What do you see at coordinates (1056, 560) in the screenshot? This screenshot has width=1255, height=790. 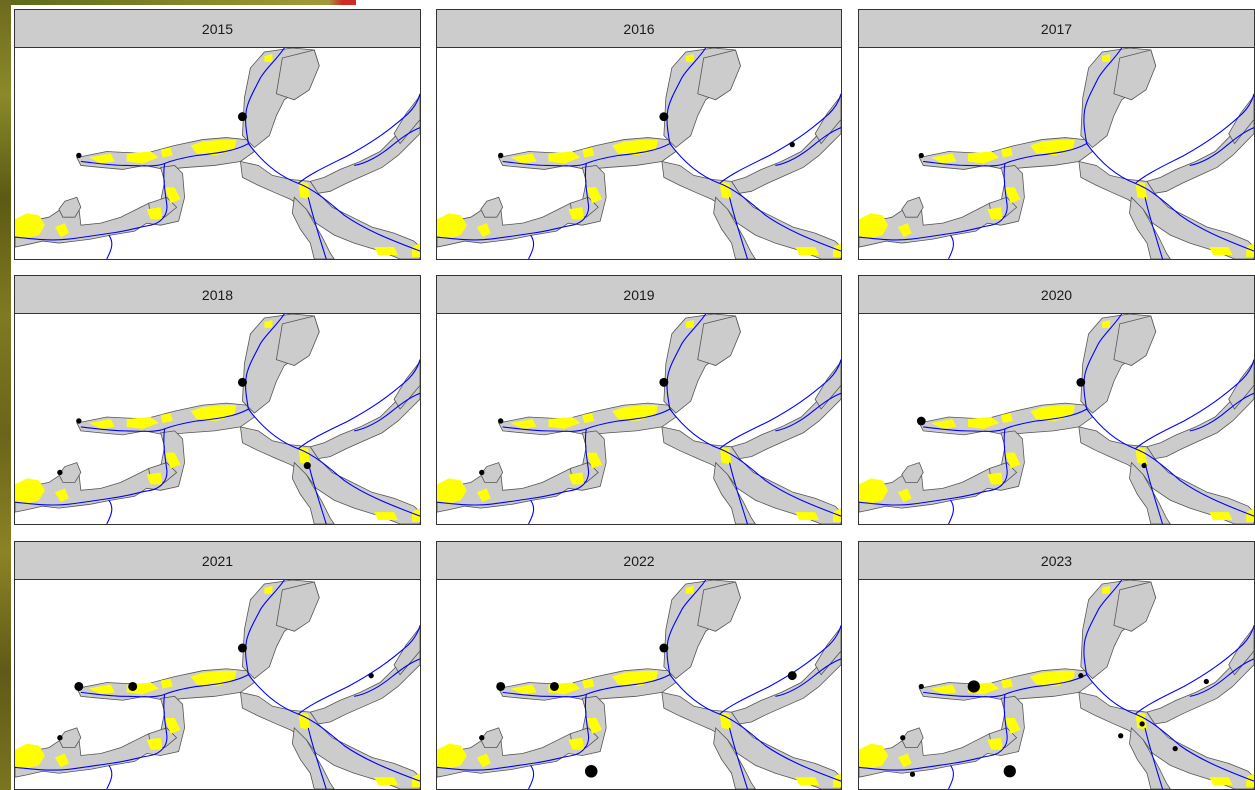 I see `facet-strip-label: 2023` at bounding box center [1056, 560].